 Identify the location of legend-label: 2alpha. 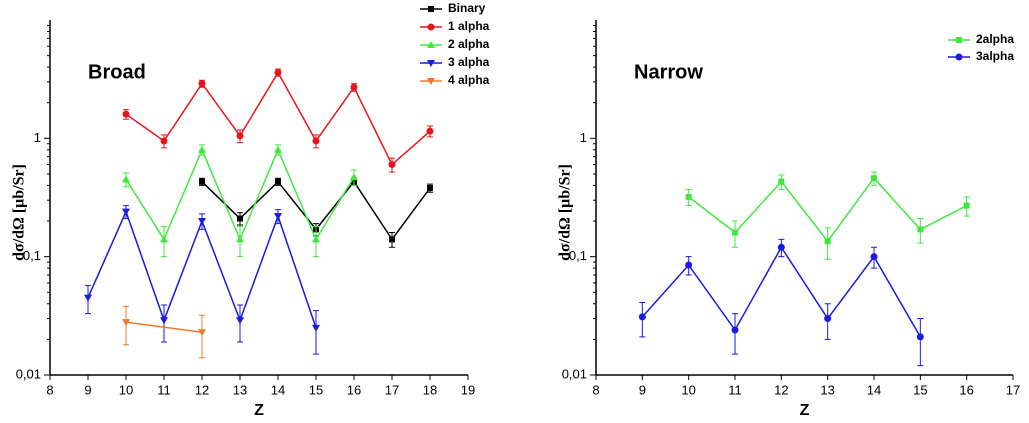
(995, 39).